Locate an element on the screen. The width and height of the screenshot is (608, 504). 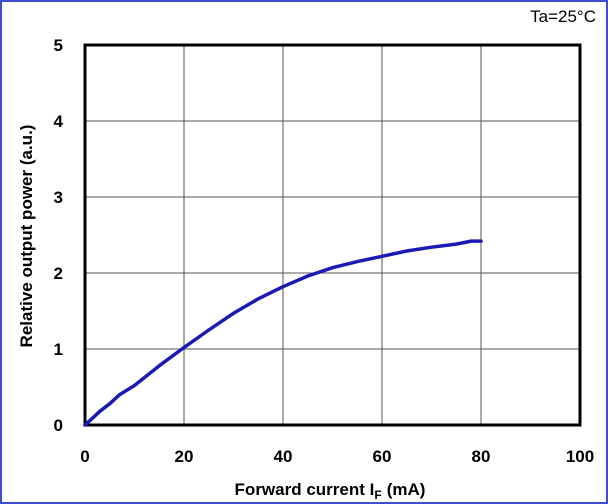
x-tick-label: 20 is located at coordinates (184, 456).